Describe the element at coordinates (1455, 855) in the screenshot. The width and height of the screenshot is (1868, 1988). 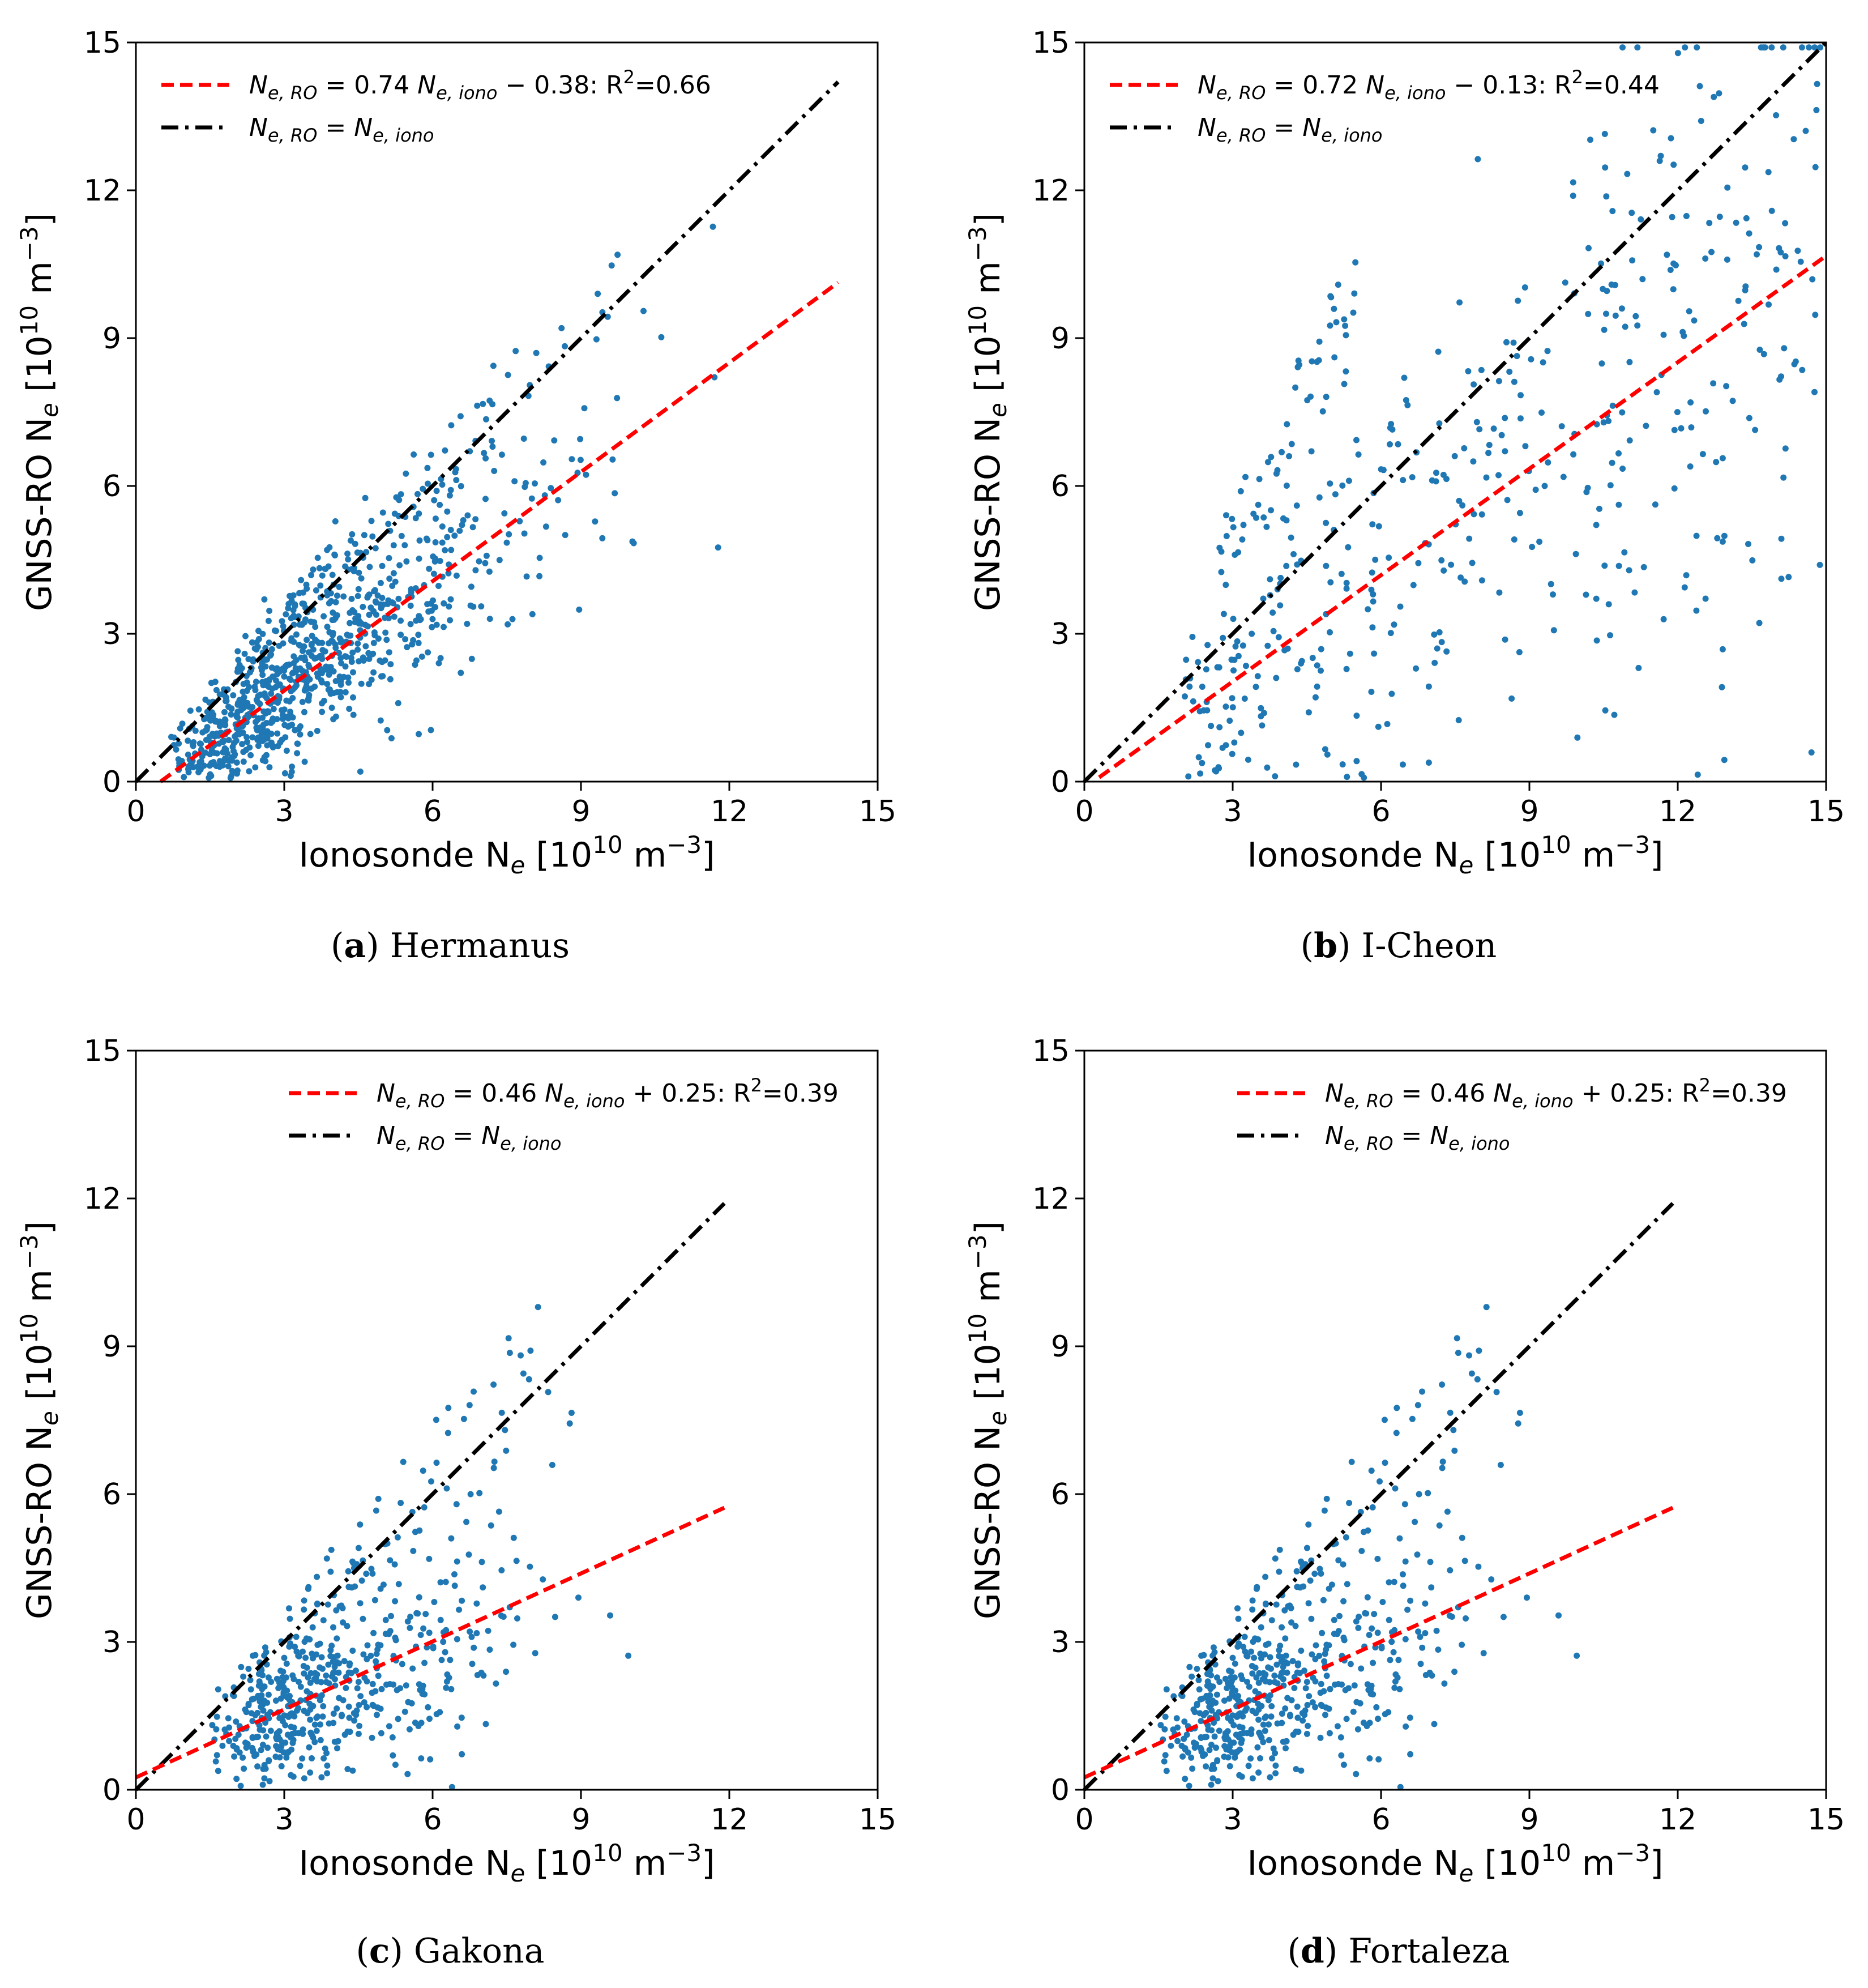
I see `x-axis-label: Ionosonde Ne [1010 m−3]` at that location.